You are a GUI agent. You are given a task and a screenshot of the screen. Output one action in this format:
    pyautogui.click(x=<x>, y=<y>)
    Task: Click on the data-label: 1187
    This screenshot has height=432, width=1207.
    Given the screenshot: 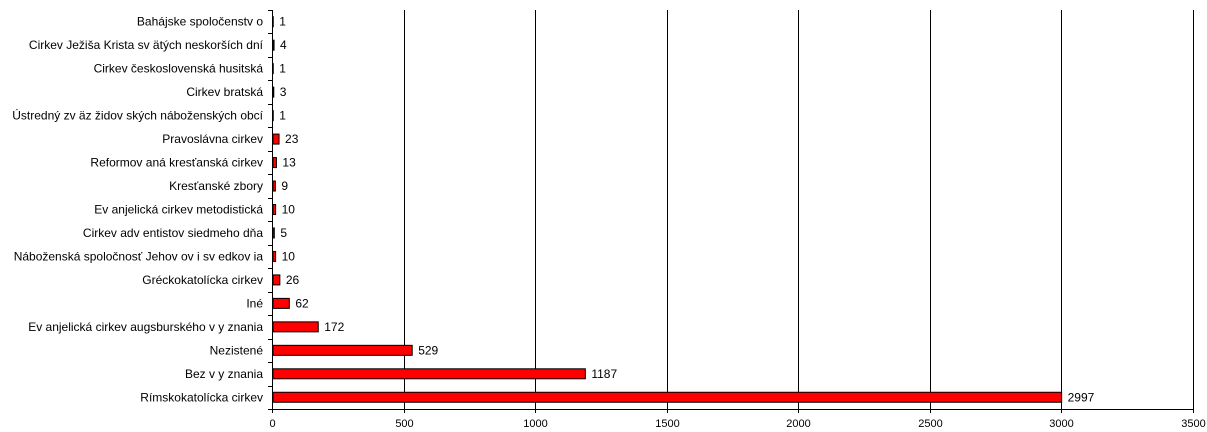 What is the action you would take?
    pyautogui.click(x=604, y=374)
    